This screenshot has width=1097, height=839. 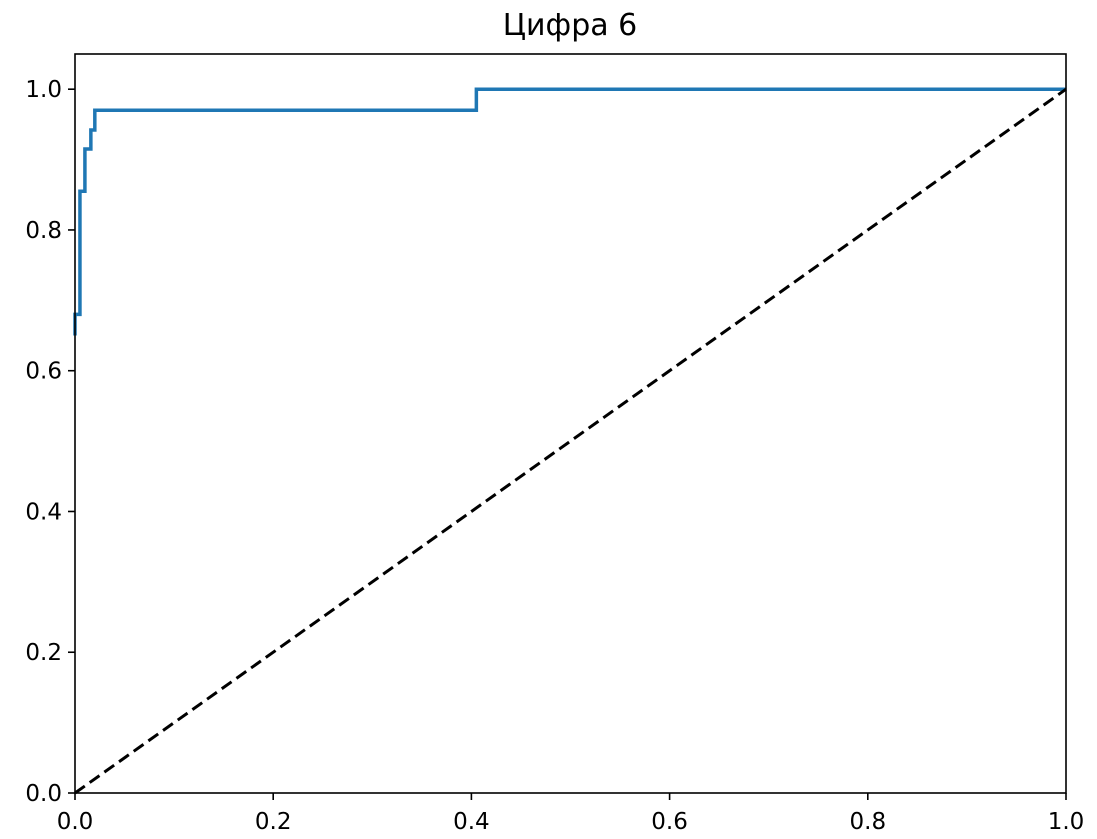 I want to click on x-tick-label: 0.2, so click(x=273, y=822).